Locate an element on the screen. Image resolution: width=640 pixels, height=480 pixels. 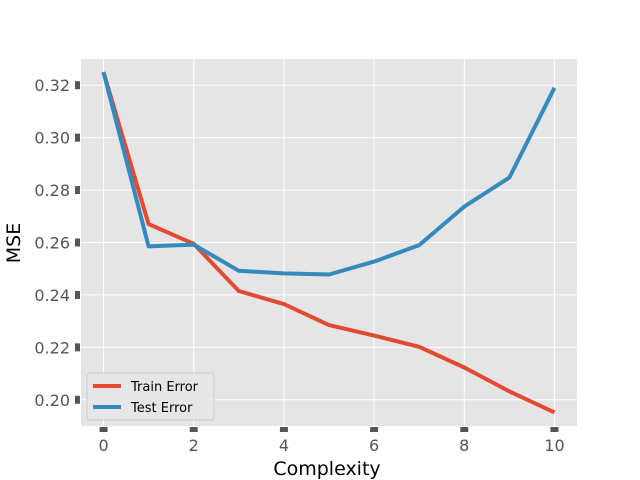
x-tick-label: 10 is located at coordinates (554, 445).